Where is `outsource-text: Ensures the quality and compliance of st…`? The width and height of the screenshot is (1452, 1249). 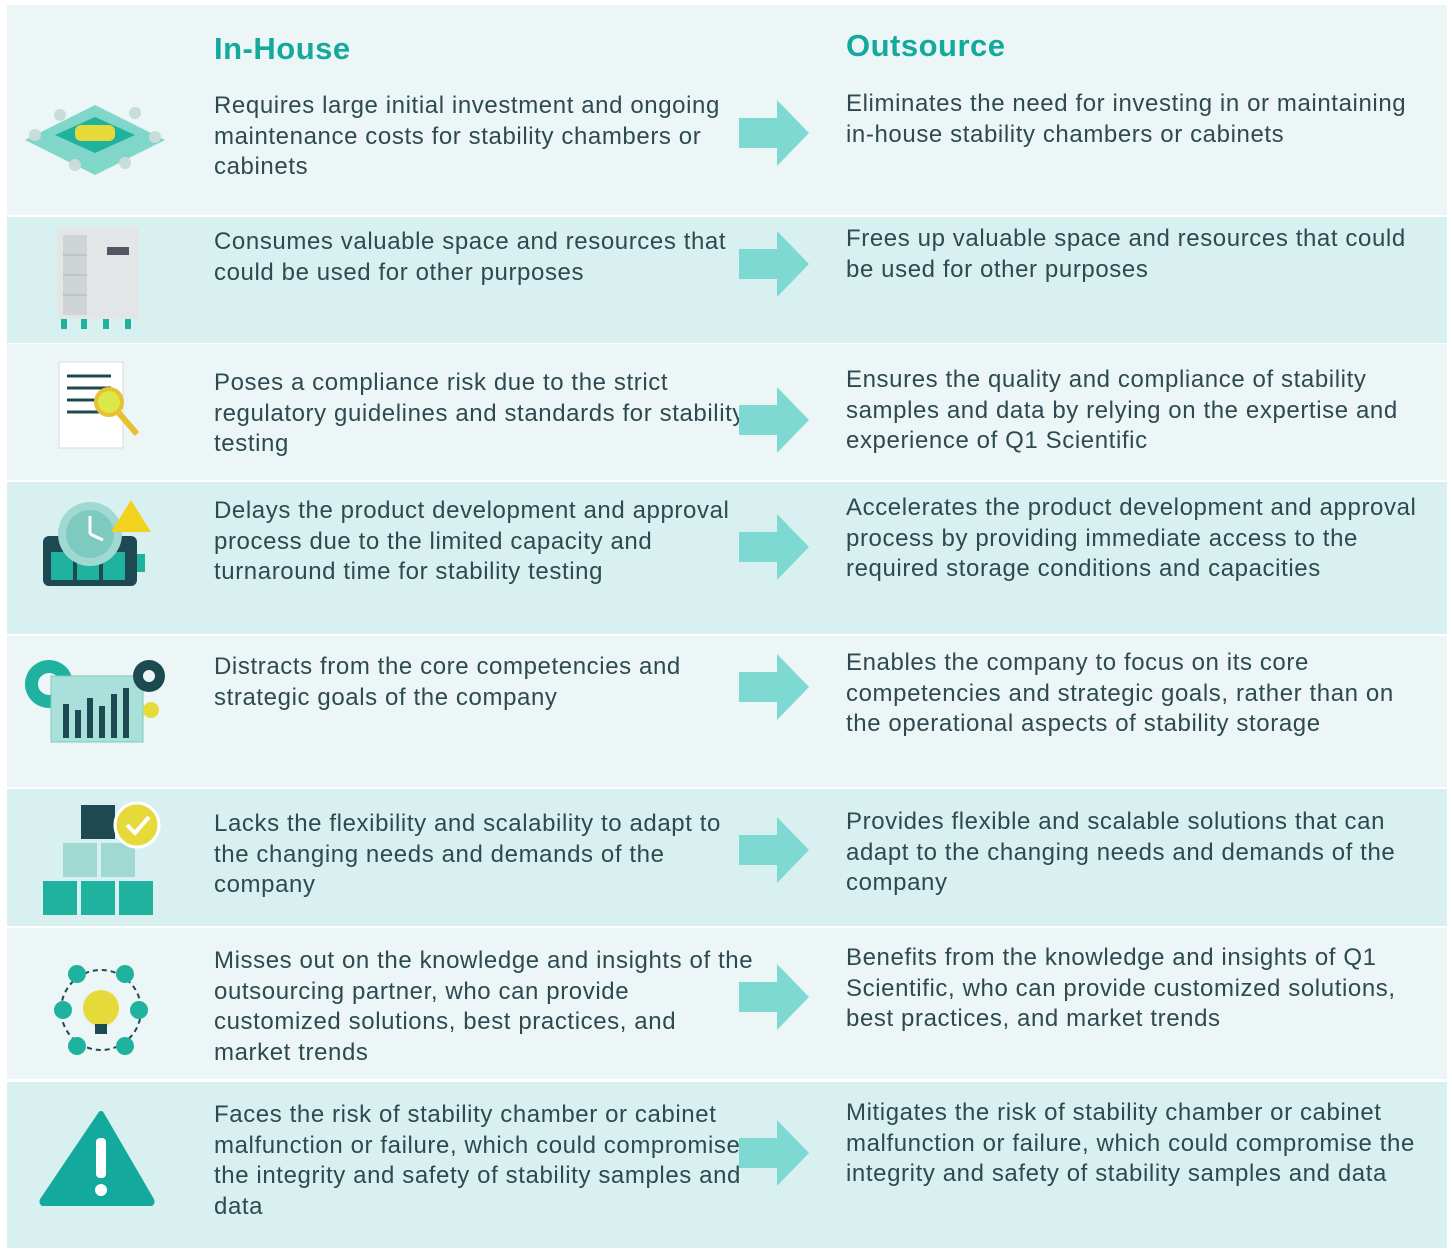
outsource-text: Ensures the quality and compliance of st… is located at coordinates (1122, 410).